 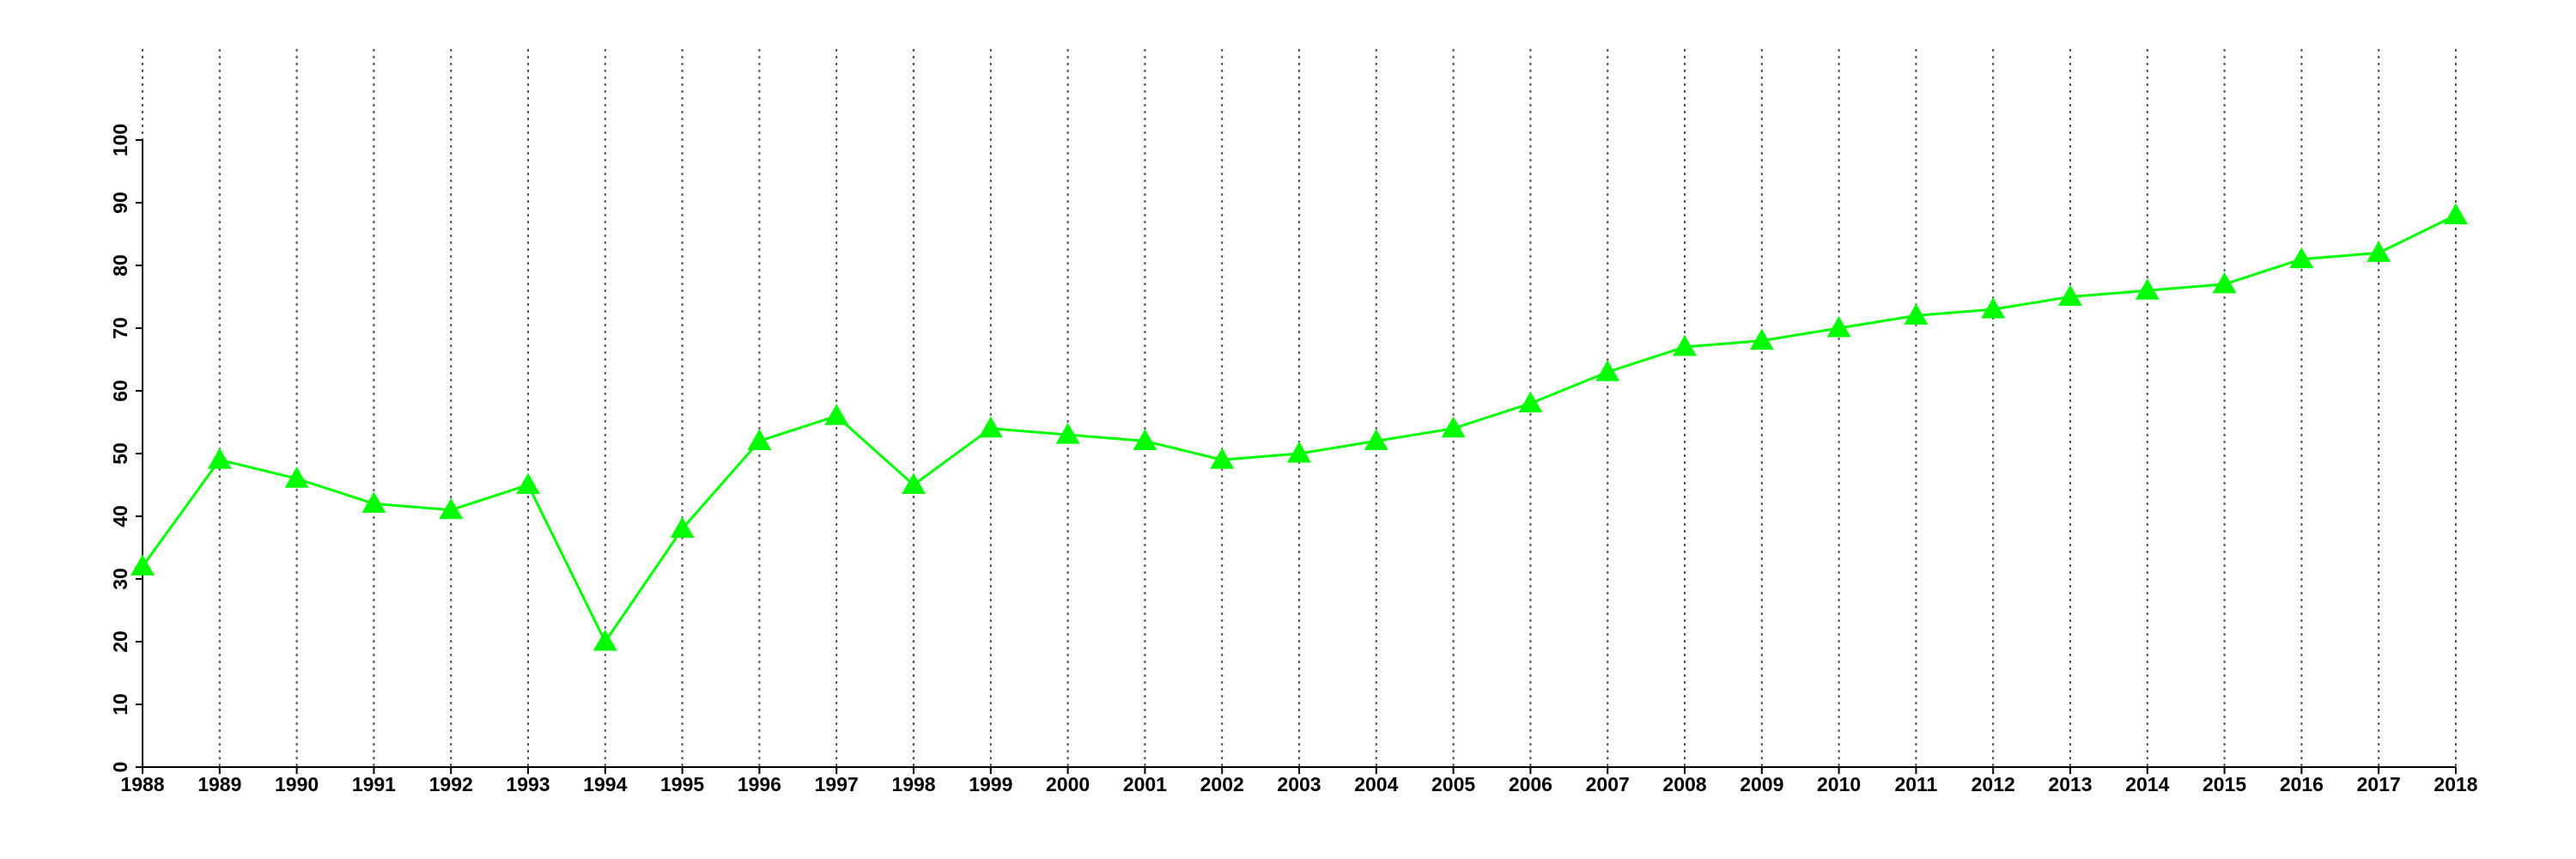 What do you see at coordinates (120, 579) in the screenshot?
I see `y-tick-label: 30` at bounding box center [120, 579].